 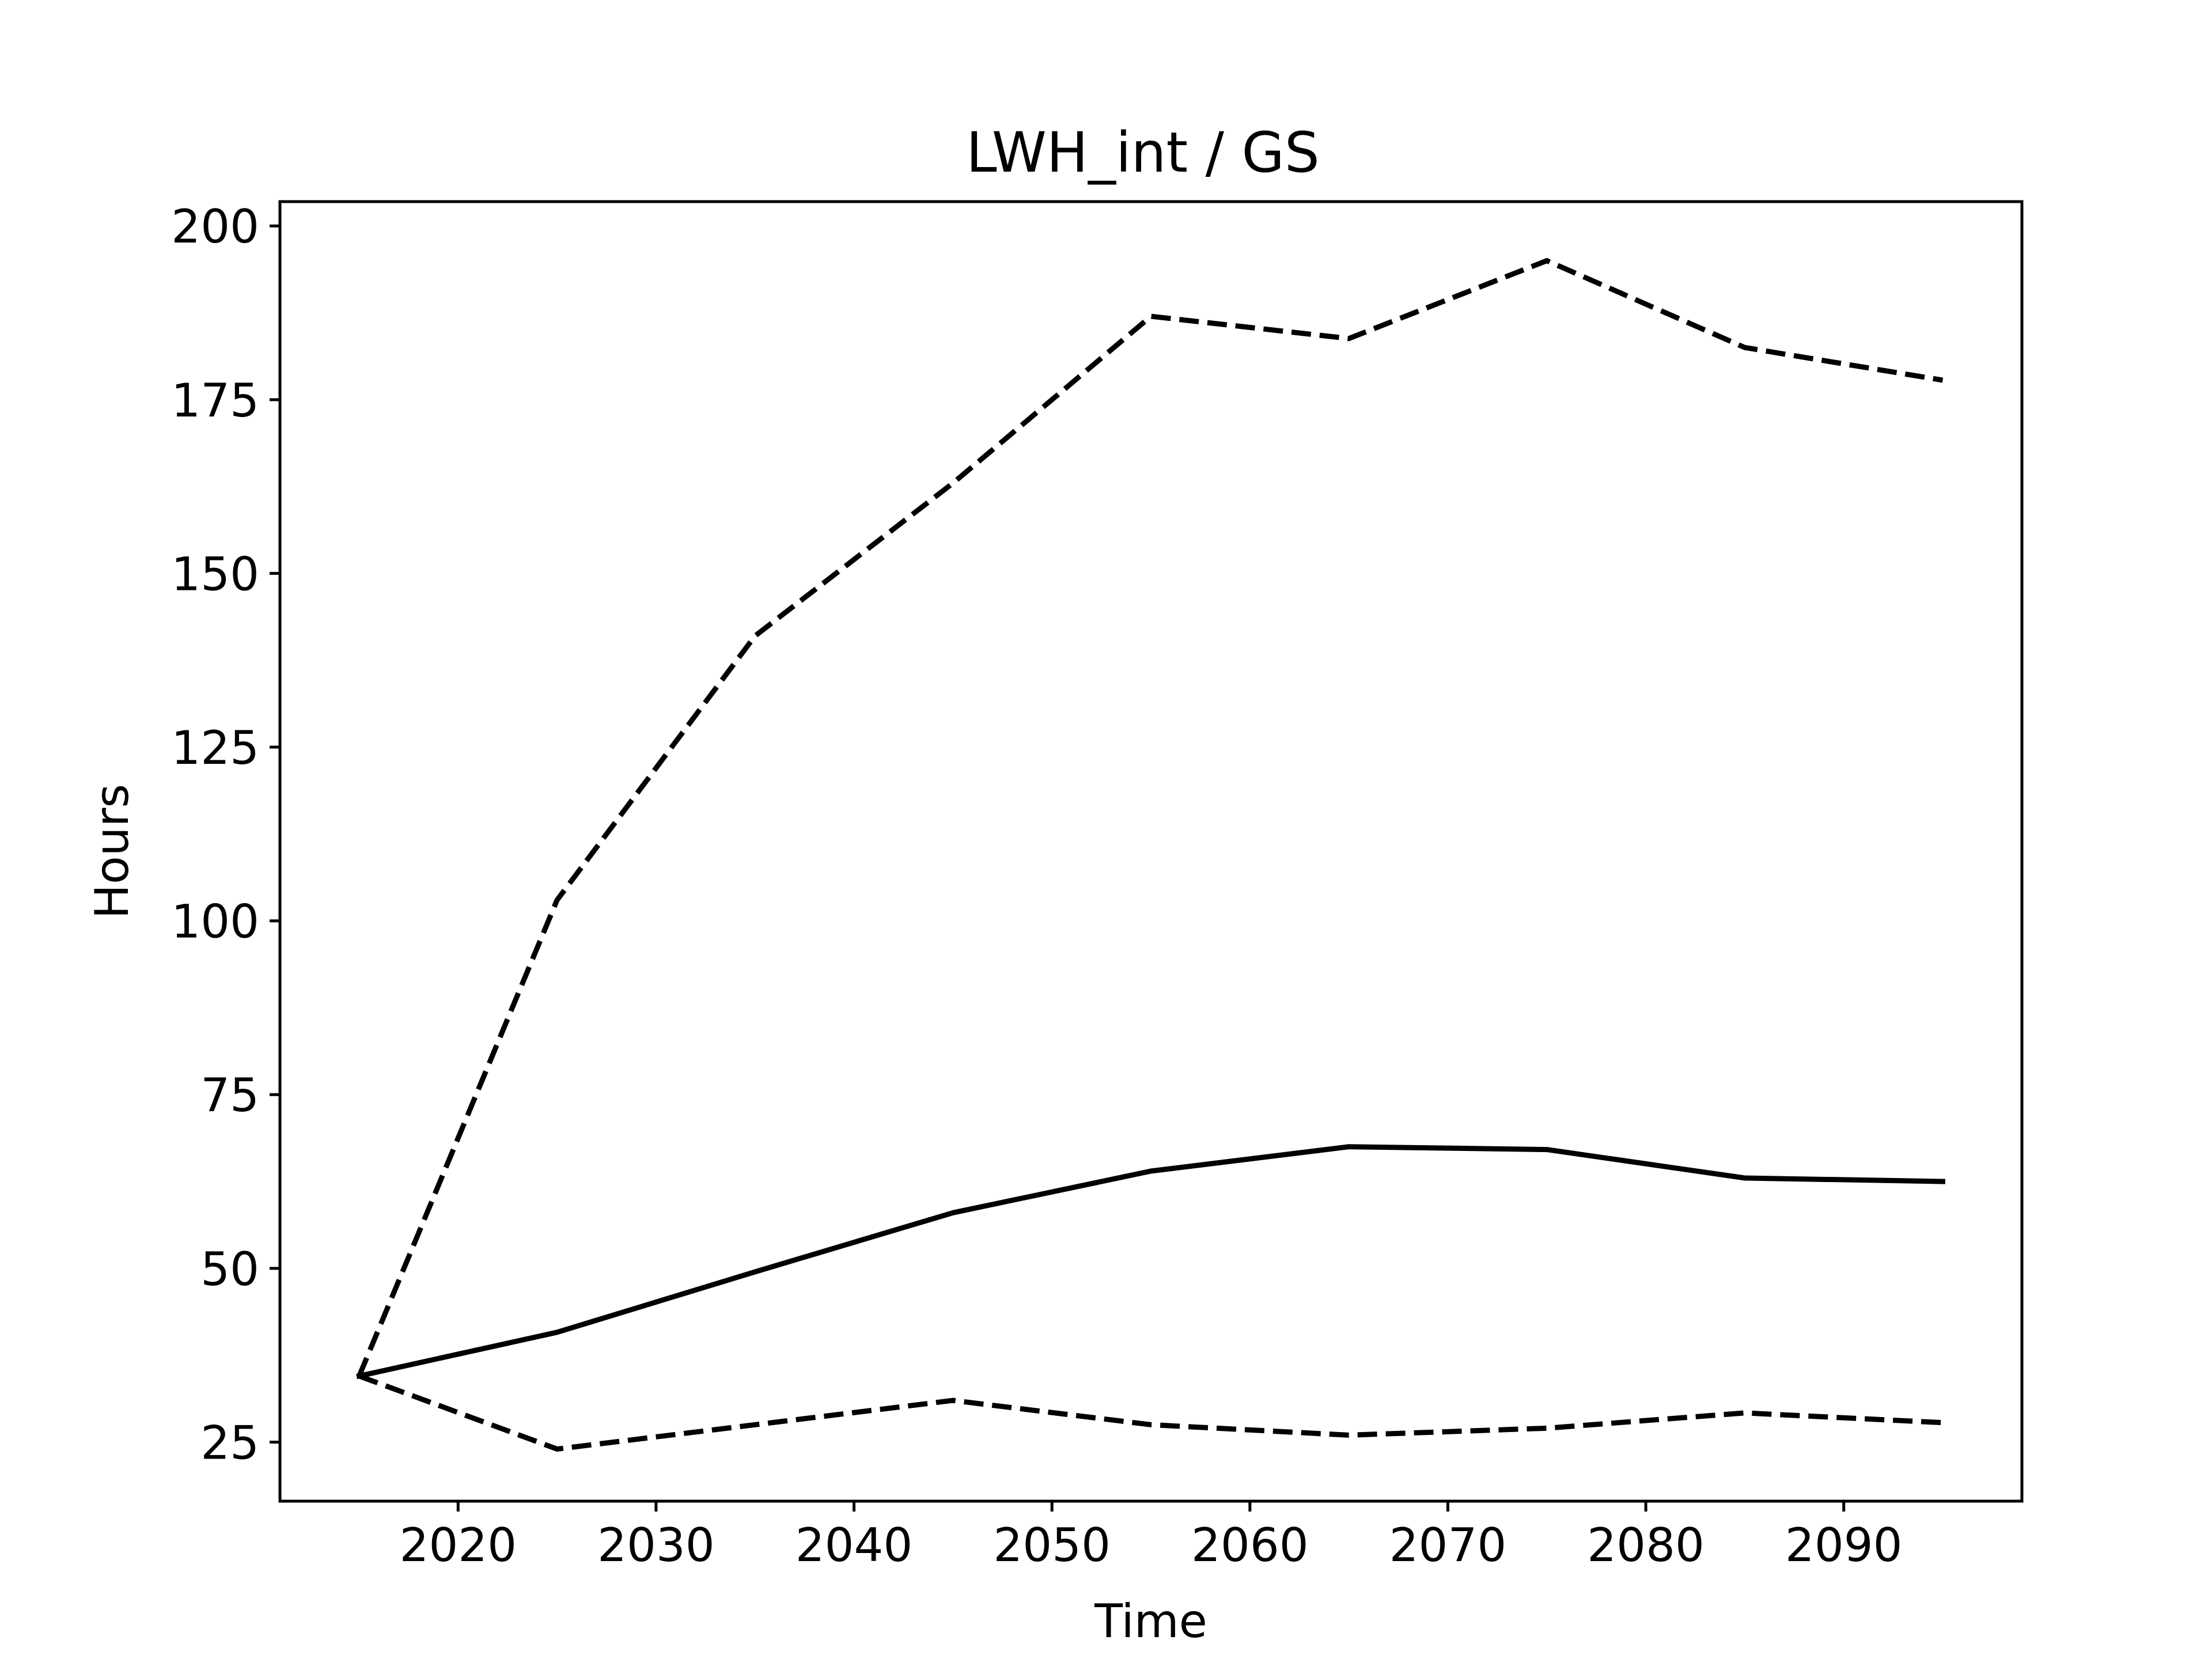 What do you see at coordinates (458, 1545) in the screenshot?
I see `x-tick-label: 2020` at bounding box center [458, 1545].